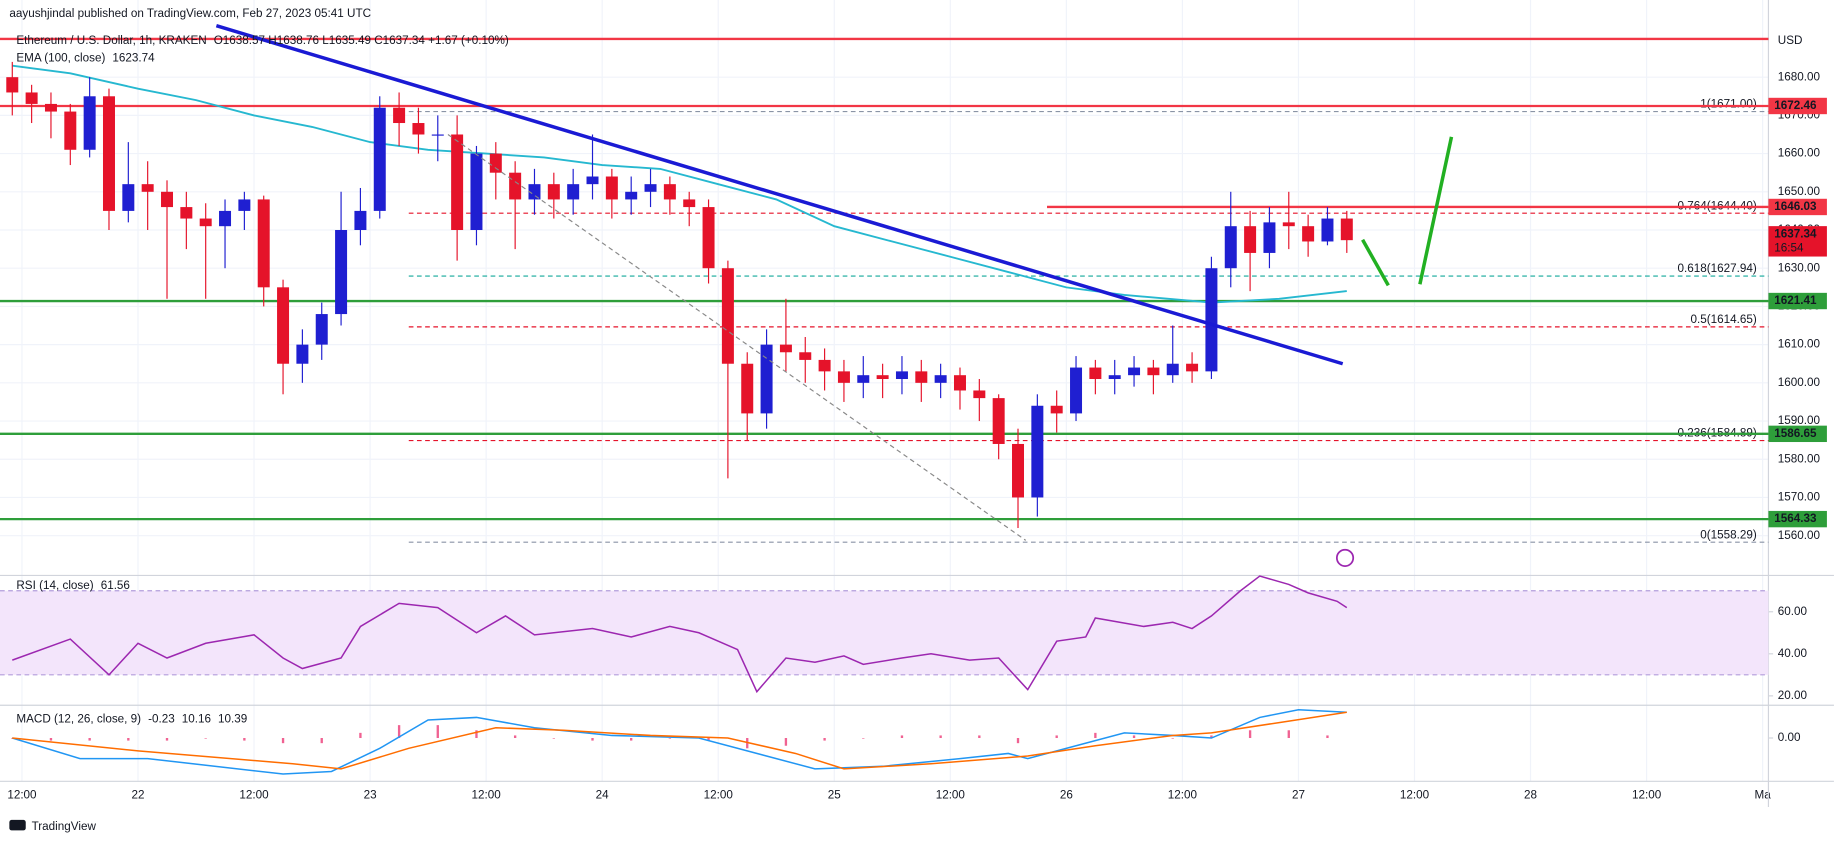 This screenshot has width=1834, height=850. I want to click on fib-label: 0.764(1644.40), so click(1716, 205).